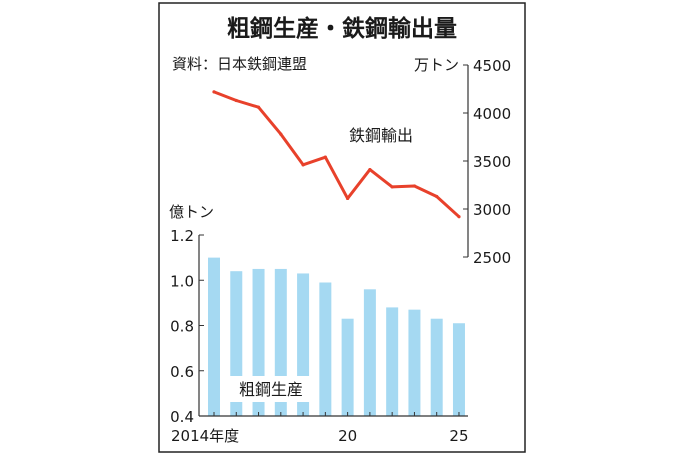 This screenshot has height=456, width=684. I want to click on left-tick-label-1.2: 1.2, so click(182, 236).